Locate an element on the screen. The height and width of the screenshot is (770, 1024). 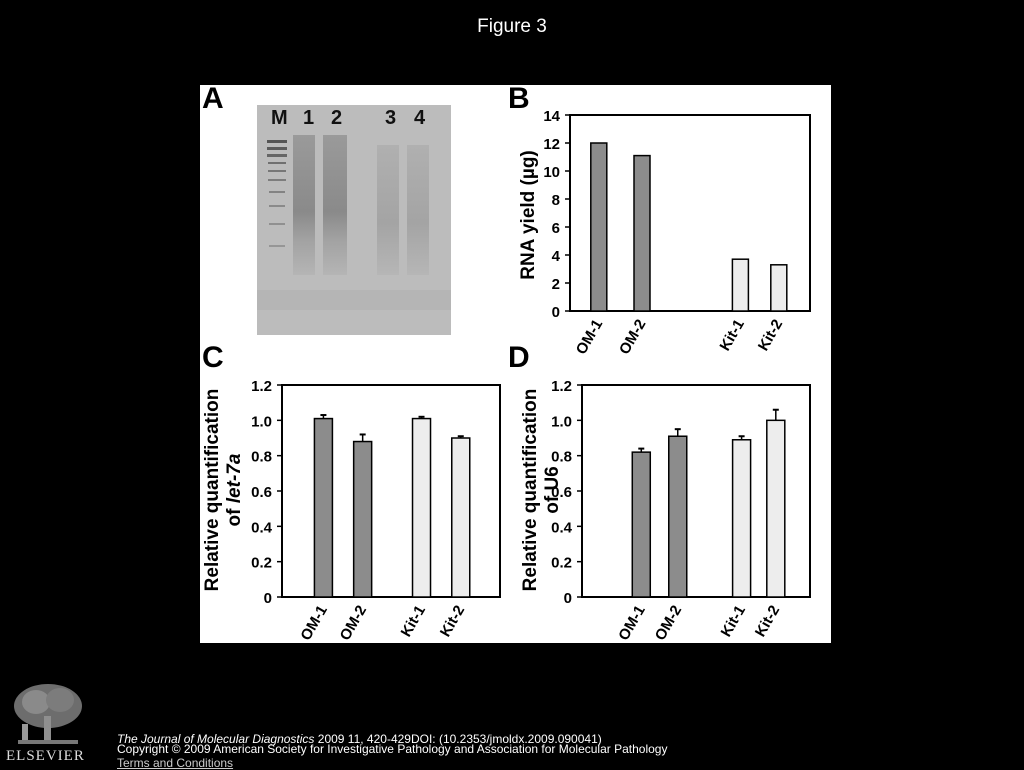
y-tick-label: 6 is located at coordinates (556, 228).